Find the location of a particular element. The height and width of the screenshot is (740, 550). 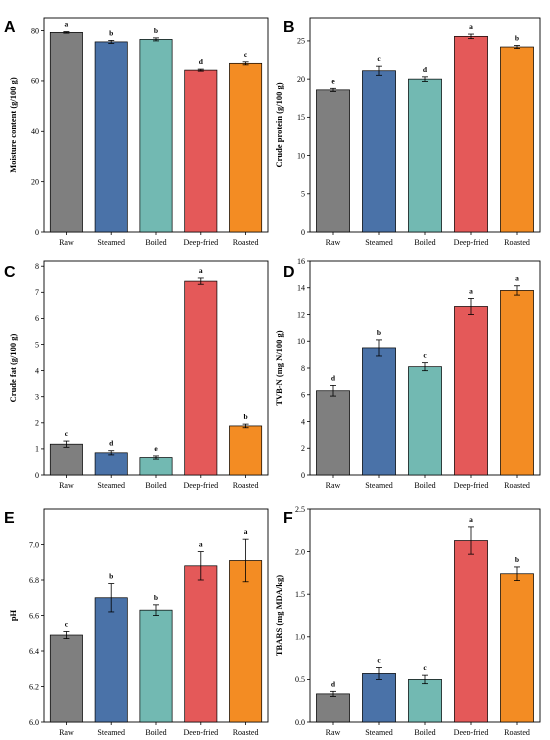

y-tick-label: 6.6 is located at coordinates (34, 615).